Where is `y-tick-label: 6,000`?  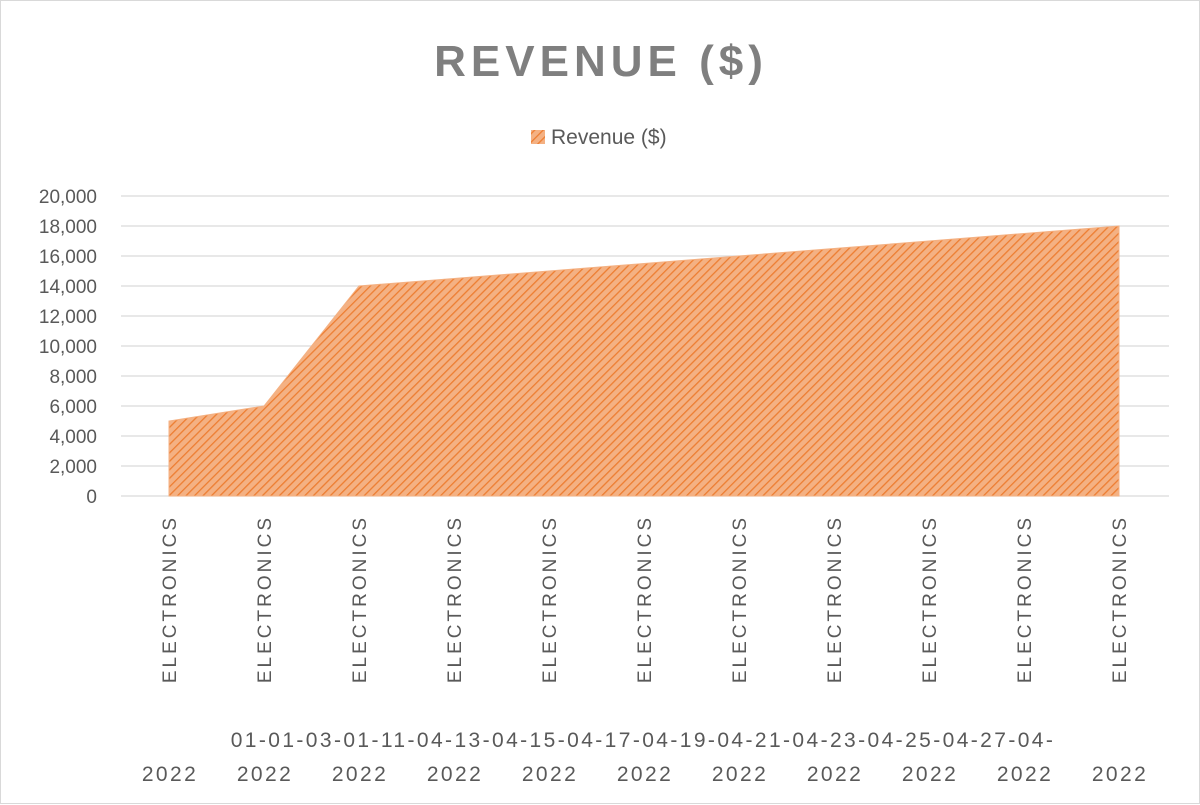 y-tick-label: 6,000 is located at coordinates (73, 407).